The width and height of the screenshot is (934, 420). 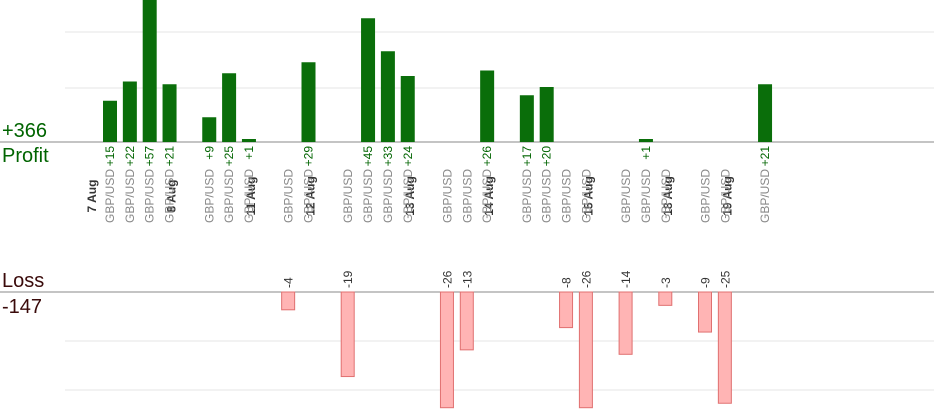 What do you see at coordinates (309, 156) in the screenshot?
I see `profit-value-label: +29` at bounding box center [309, 156].